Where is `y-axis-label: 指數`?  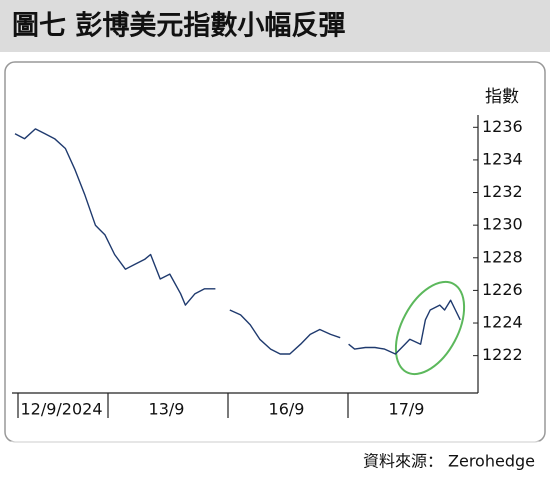 y-axis-label: 指數 is located at coordinates (502, 97).